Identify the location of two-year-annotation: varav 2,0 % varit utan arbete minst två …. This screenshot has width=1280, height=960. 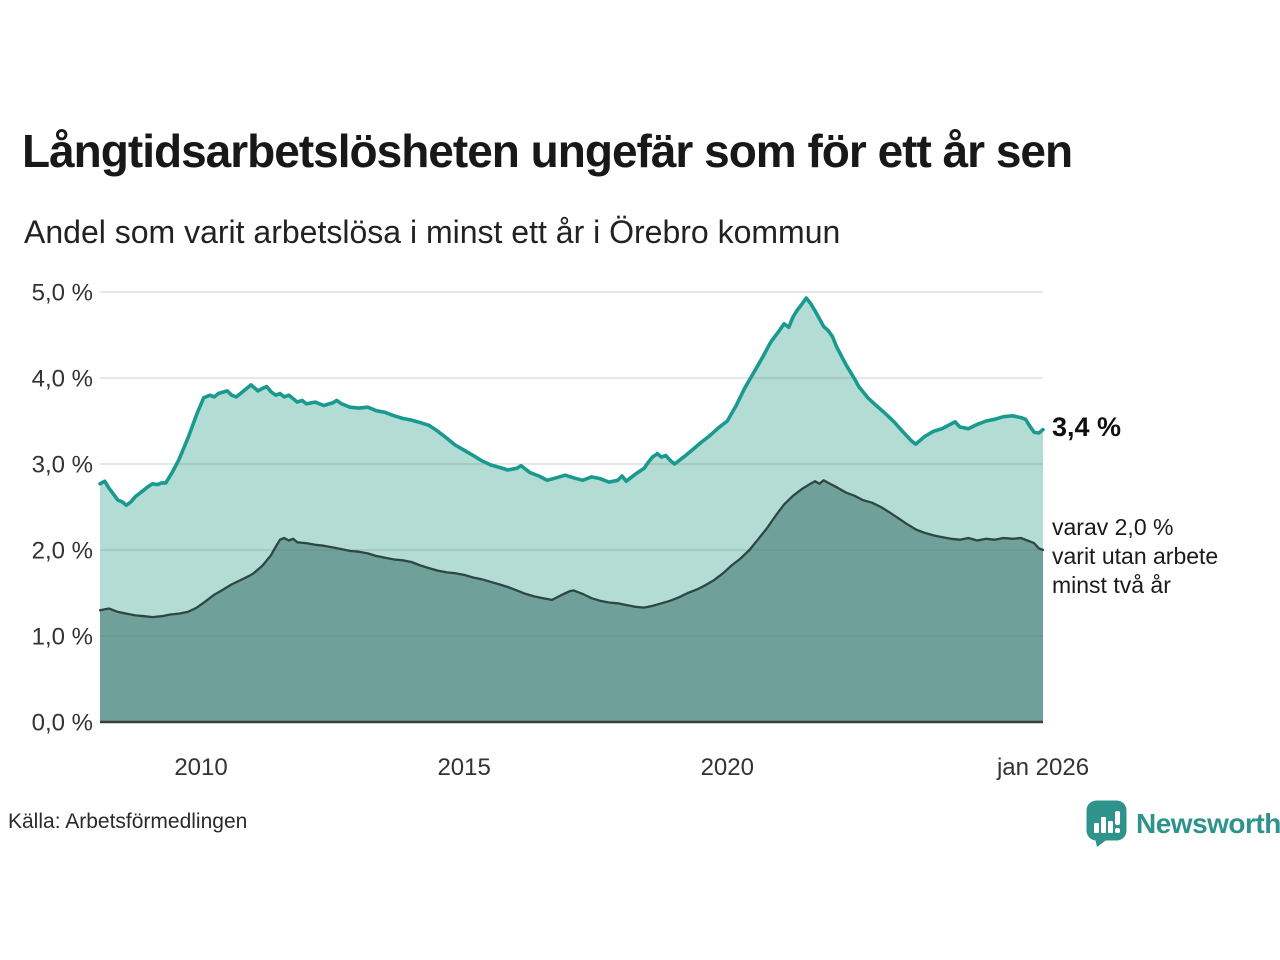
(1135, 556).